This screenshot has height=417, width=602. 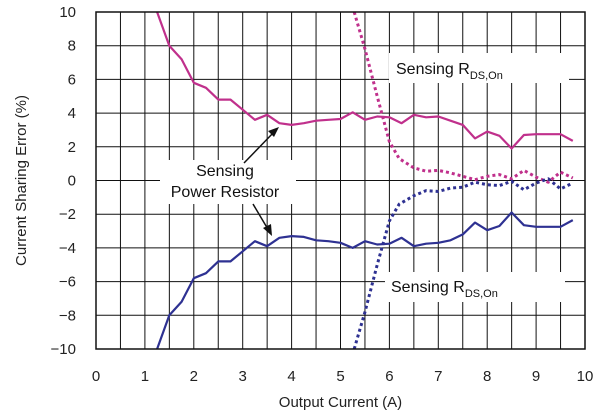 What do you see at coordinates (536, 376) in the screenshot?
I see `x-tick-label: 9` at bounding box center [536, 376].